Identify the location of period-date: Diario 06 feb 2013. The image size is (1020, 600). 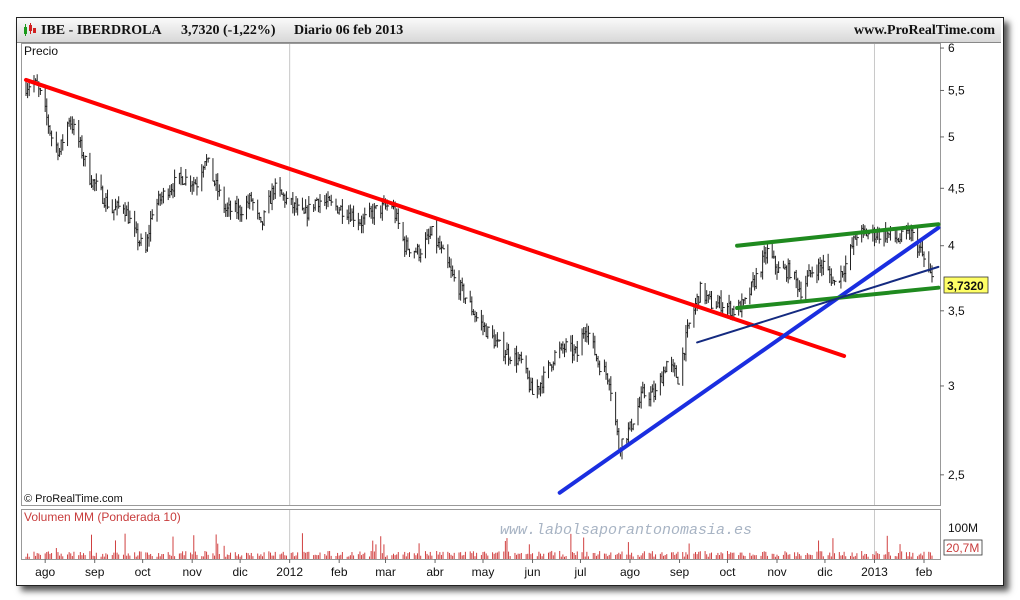
(349, 30).